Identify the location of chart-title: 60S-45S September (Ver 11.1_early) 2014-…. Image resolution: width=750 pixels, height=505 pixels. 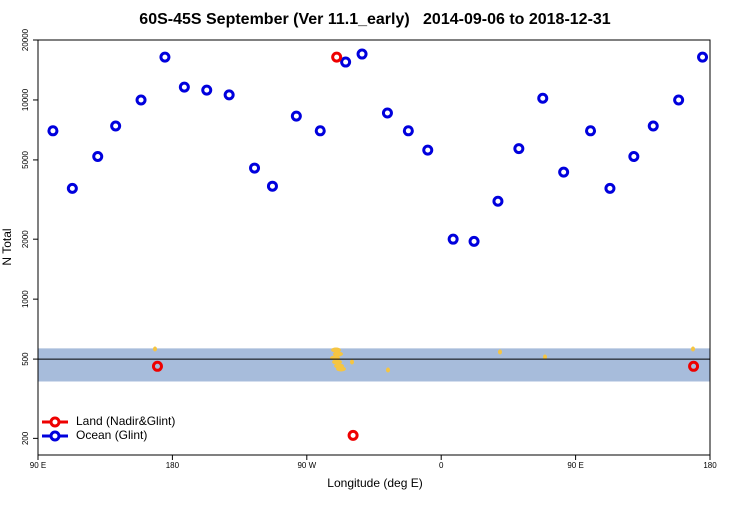
(375, 19).